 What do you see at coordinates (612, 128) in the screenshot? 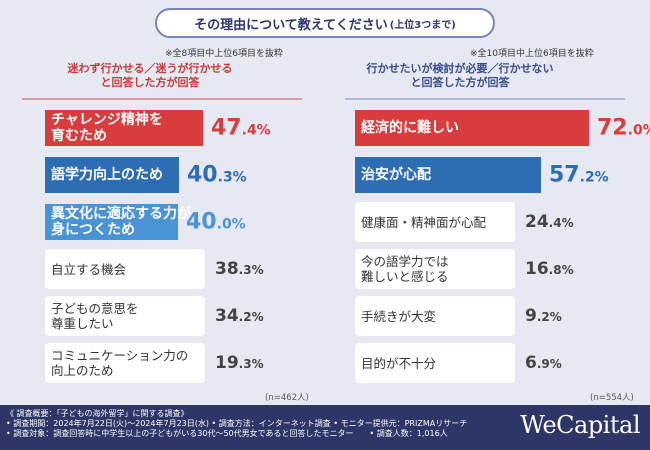
I see `value-integer: 72` at bounding box center [612, 128].